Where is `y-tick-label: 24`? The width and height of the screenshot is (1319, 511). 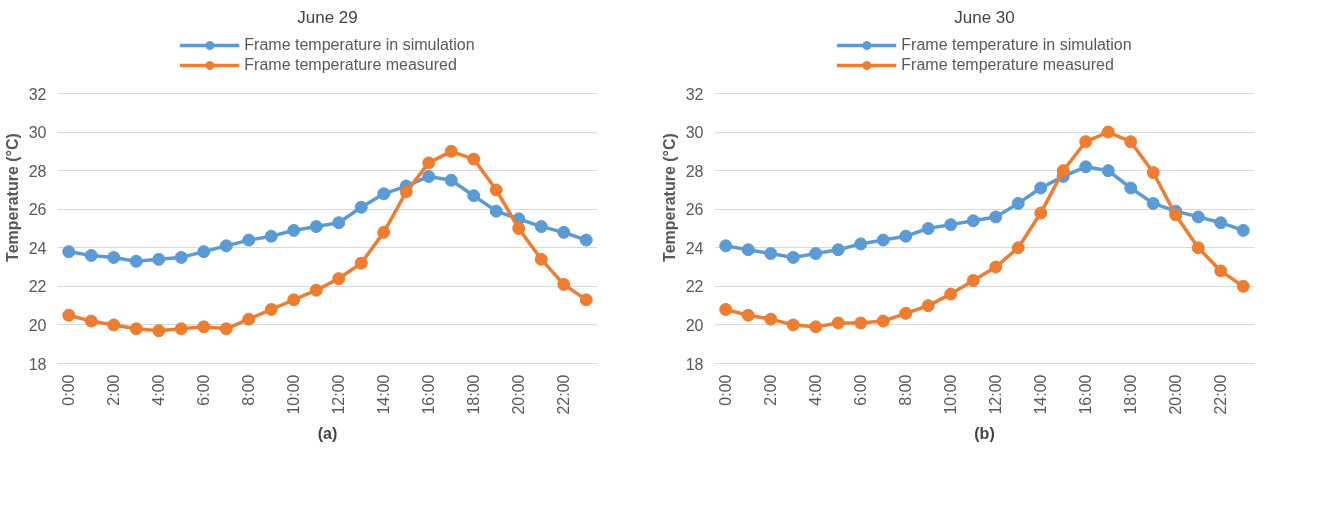
y-tick-label: 24 is located at coordinates (37, 248).